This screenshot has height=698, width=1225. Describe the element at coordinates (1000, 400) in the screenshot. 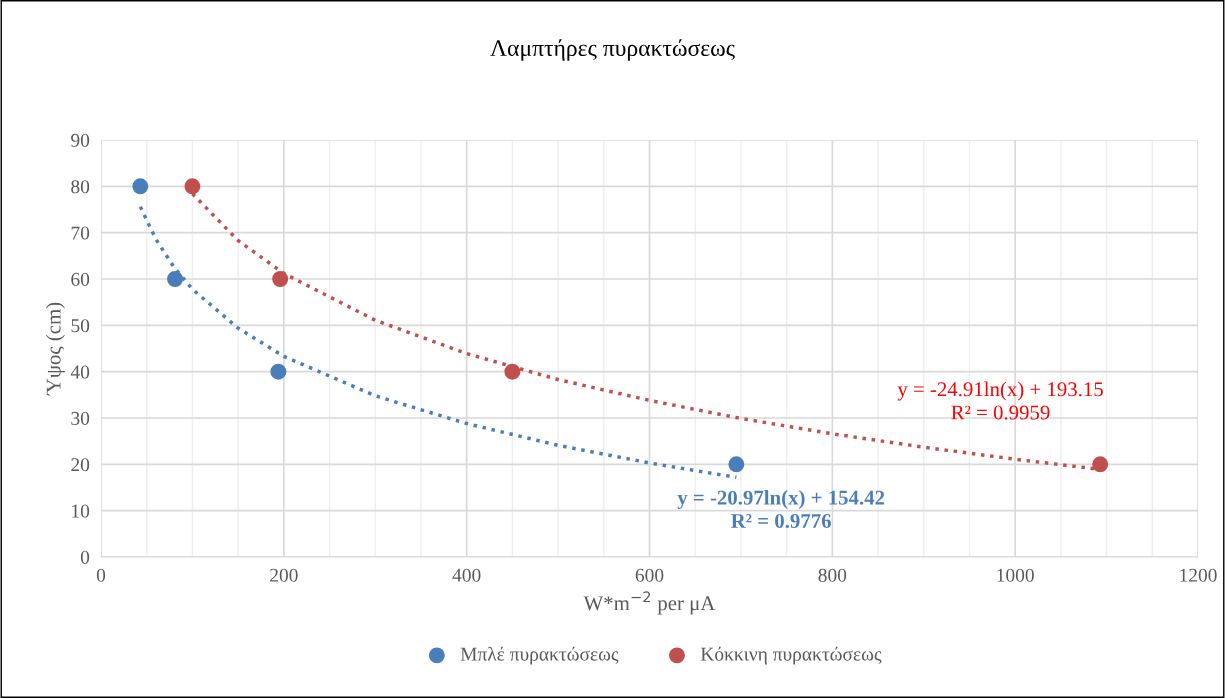

I see `annotation: y = -24.91ln(x) + 193.15 R² = 0.9959` at that location.